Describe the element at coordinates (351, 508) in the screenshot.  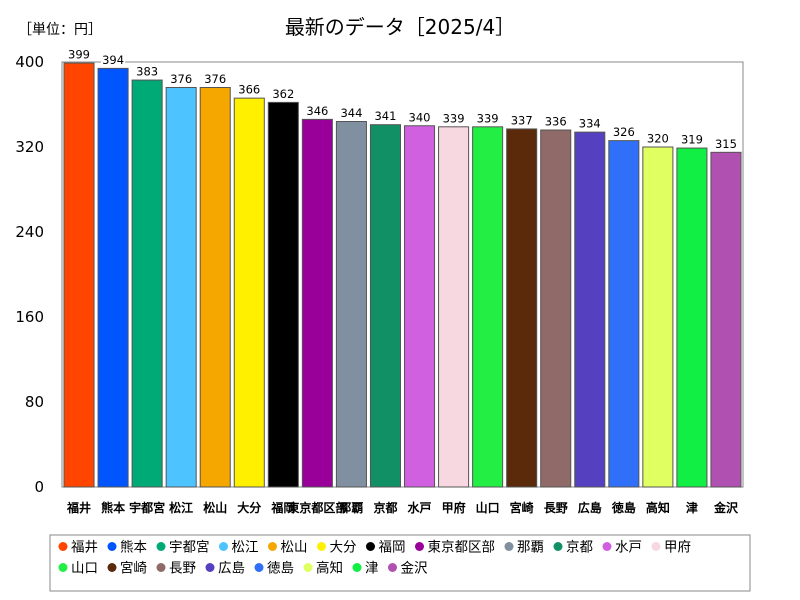
I see `x-tick-label: 那覇` at that location.